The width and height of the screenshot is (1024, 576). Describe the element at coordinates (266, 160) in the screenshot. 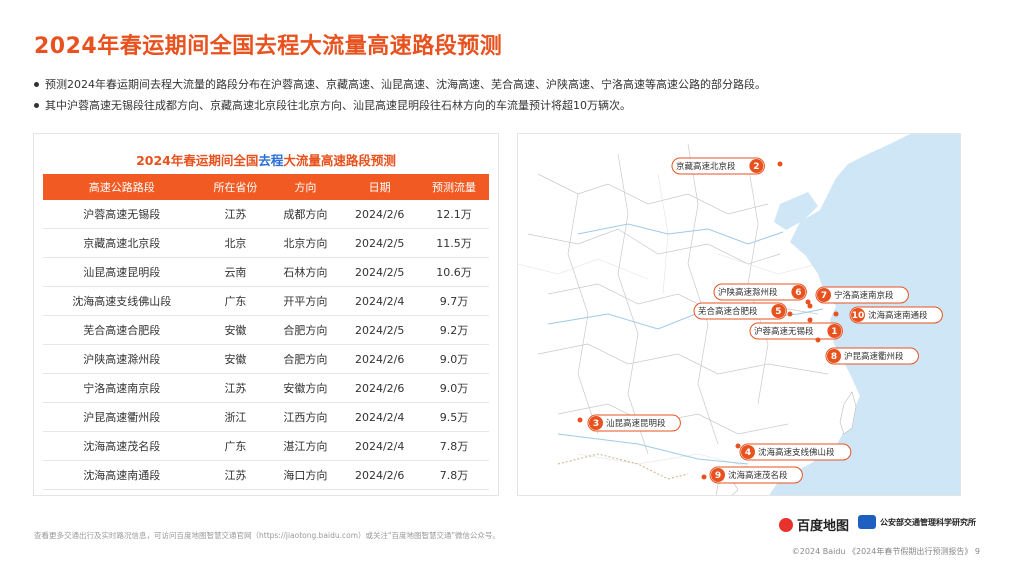

I see `table-caption: 2024年春运期间全国去程大流量高速路段预测` at that location.